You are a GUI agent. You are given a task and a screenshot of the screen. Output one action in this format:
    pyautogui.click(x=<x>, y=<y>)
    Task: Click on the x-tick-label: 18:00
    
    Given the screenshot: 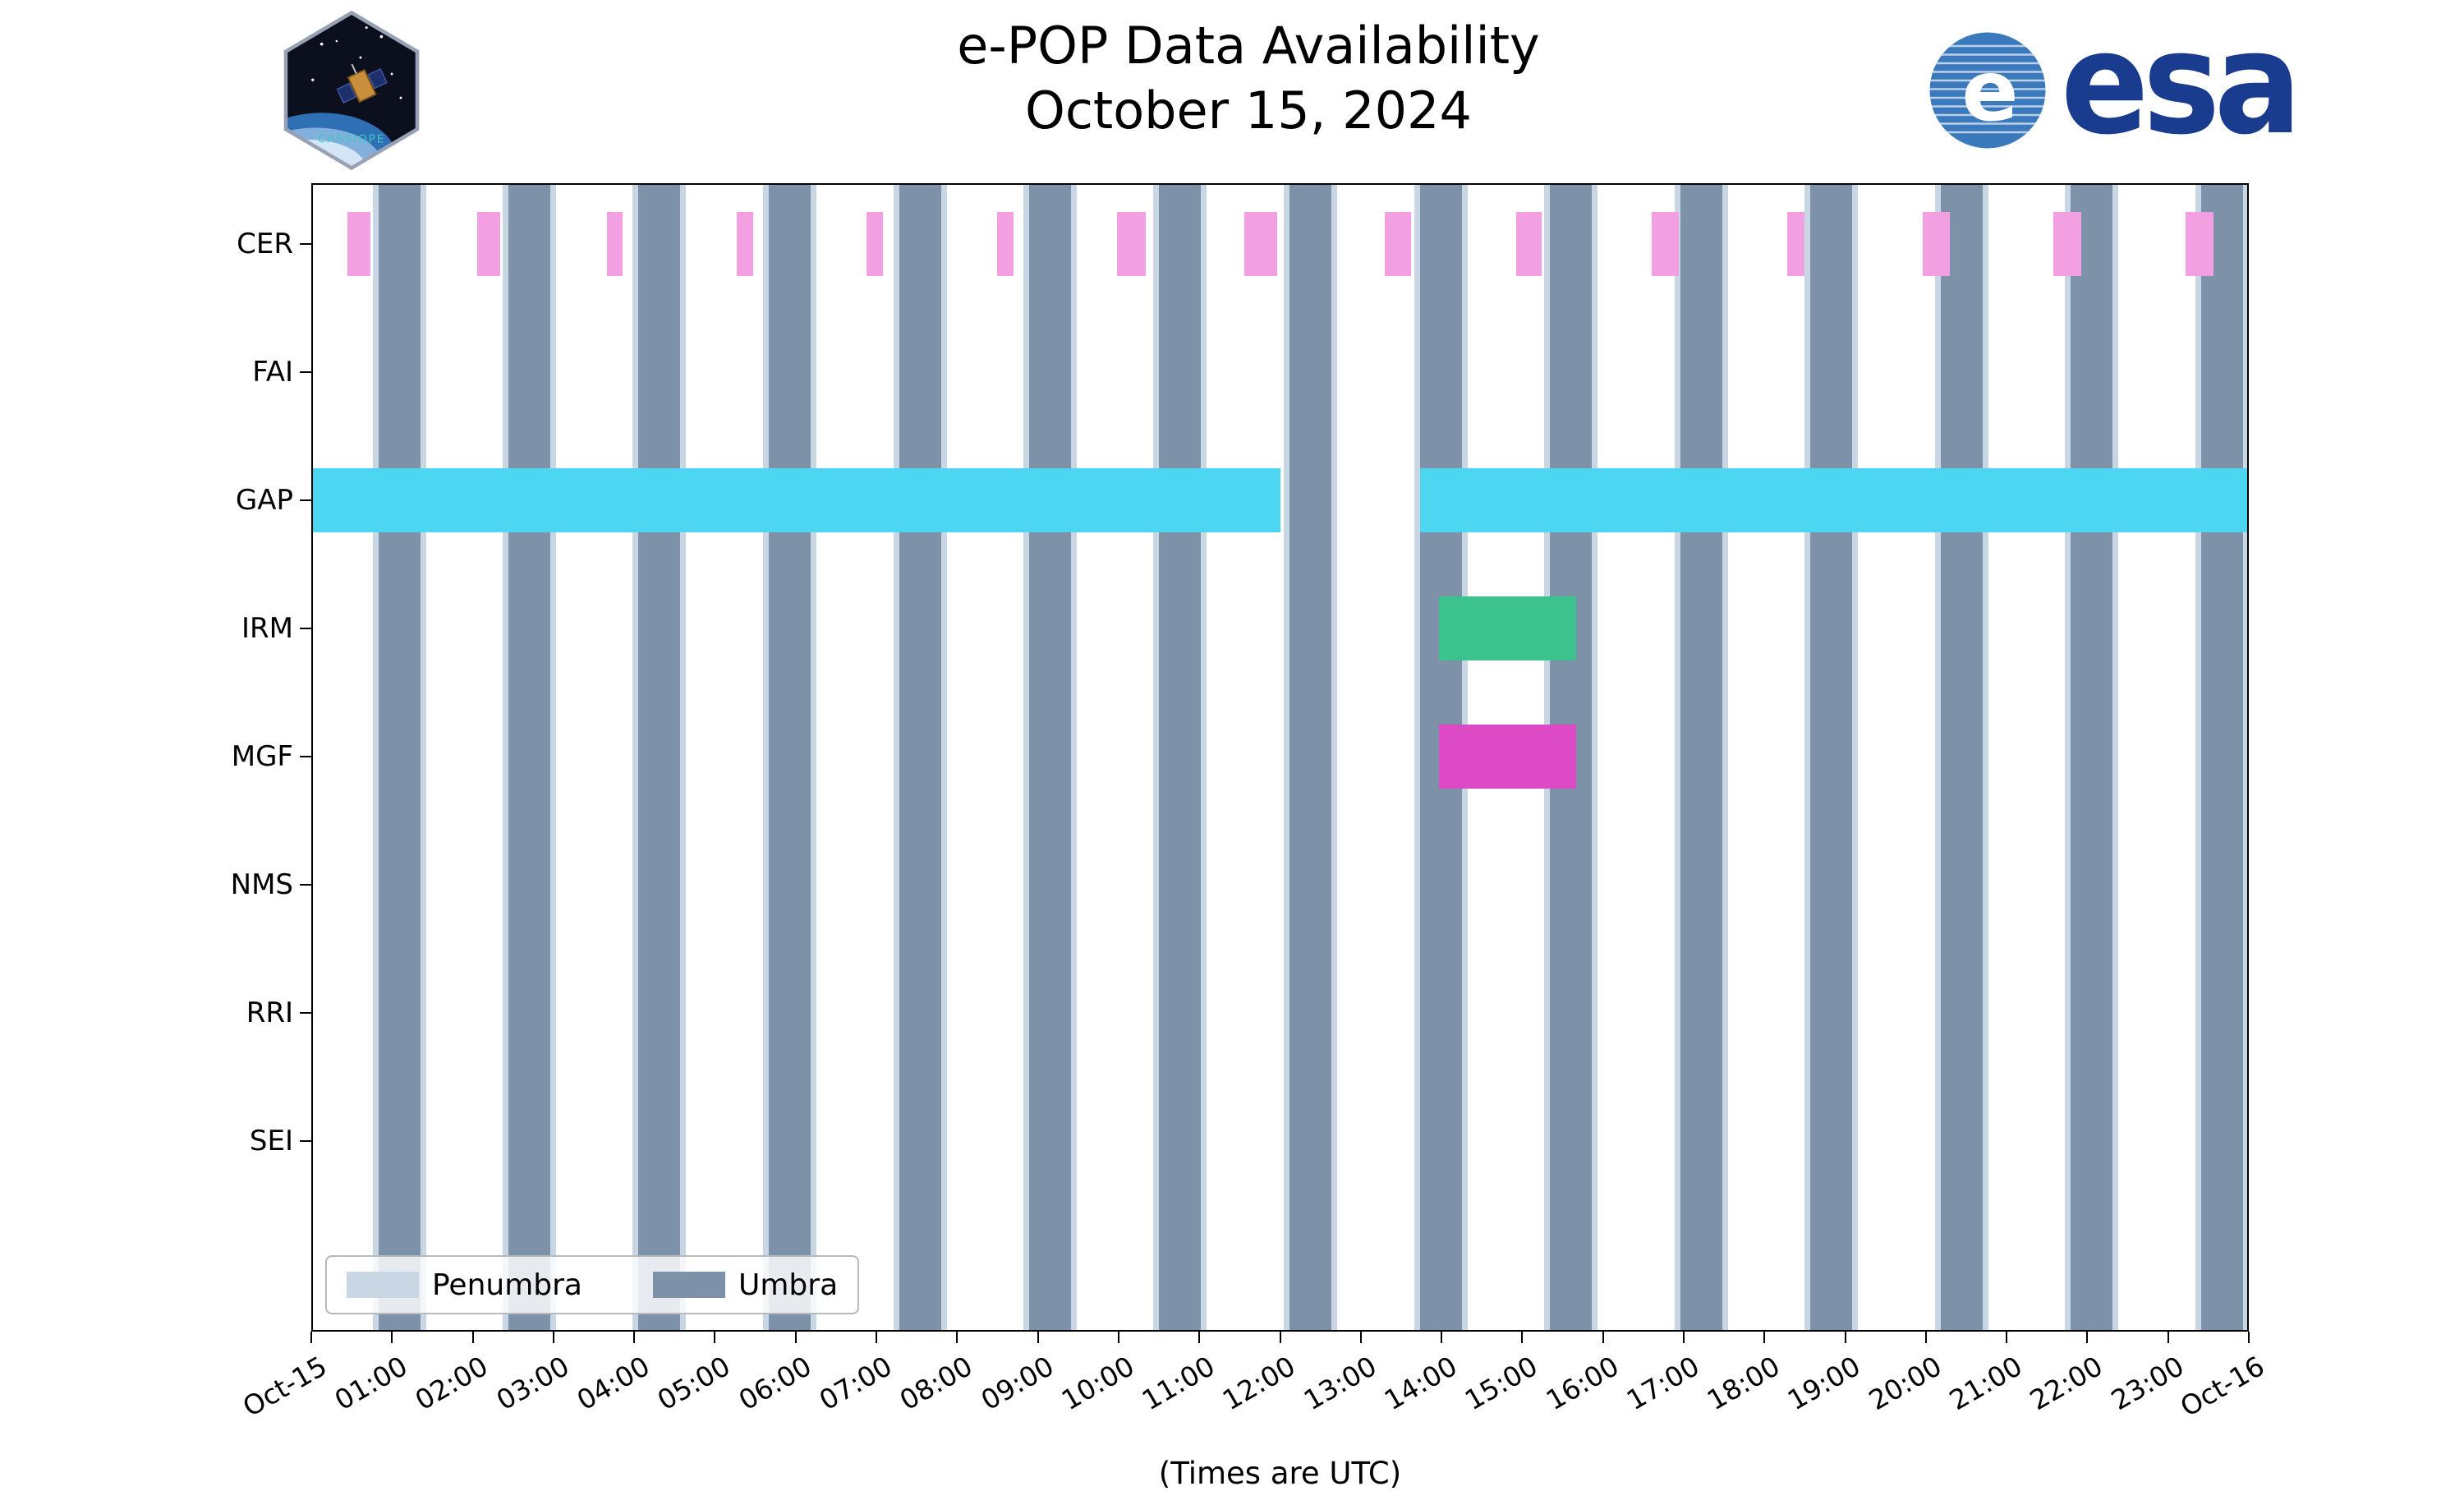 What is the action you would take?
    pyautogui.click(x=1743, y=1383)
    